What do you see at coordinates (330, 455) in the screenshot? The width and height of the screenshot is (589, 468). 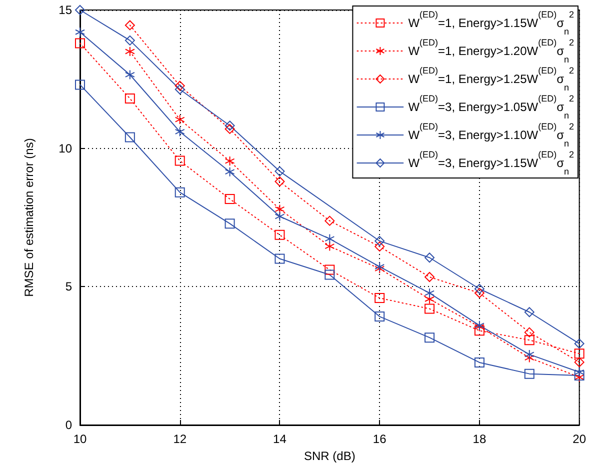 I see `x-axis-title: SNR (dB)` at bounding box center [330, 455].